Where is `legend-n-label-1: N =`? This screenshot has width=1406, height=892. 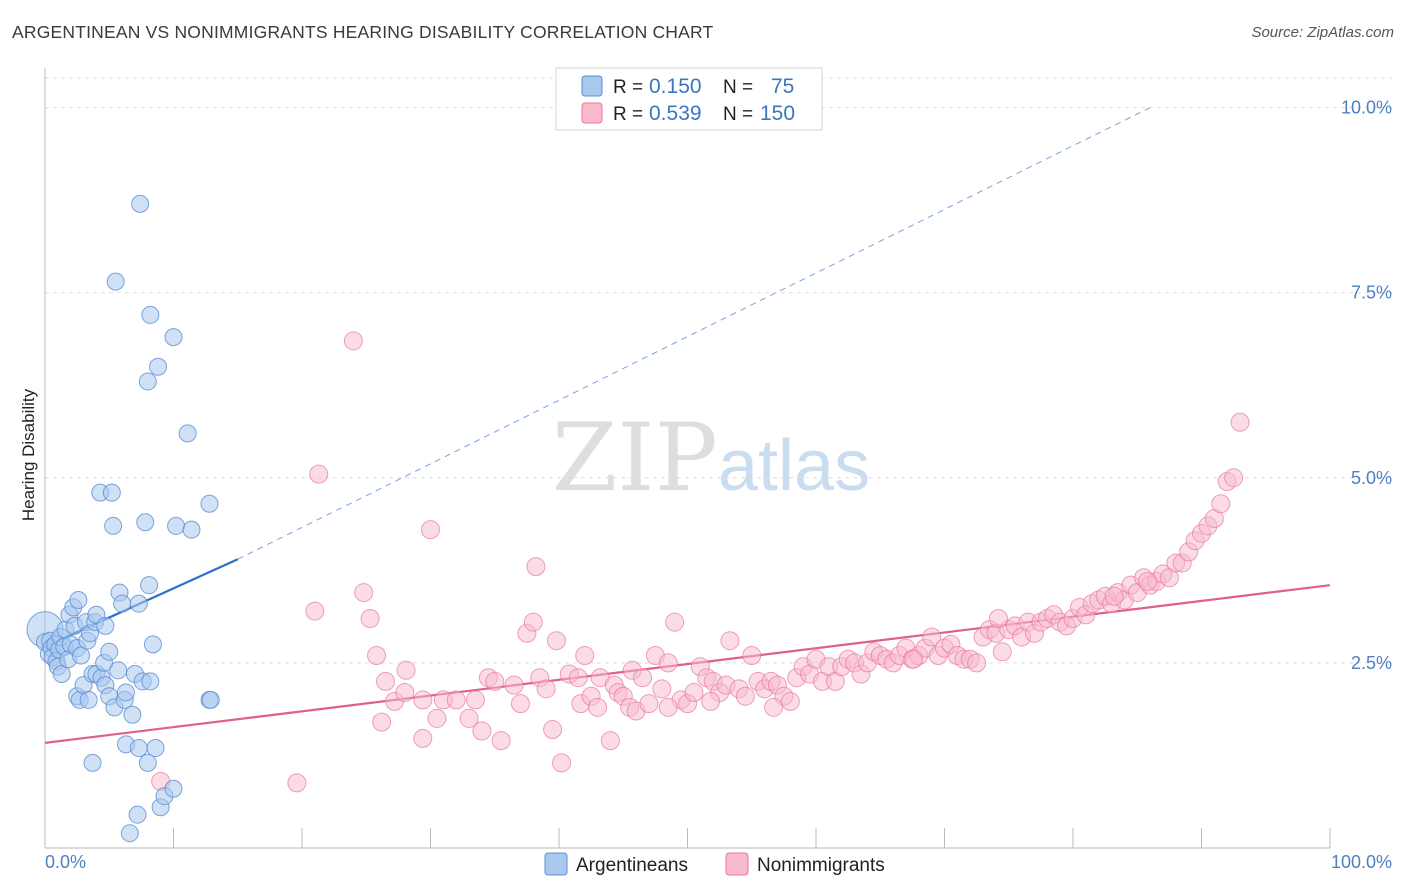 legend-n-label-1: N = is located at coordinates (738, 87).